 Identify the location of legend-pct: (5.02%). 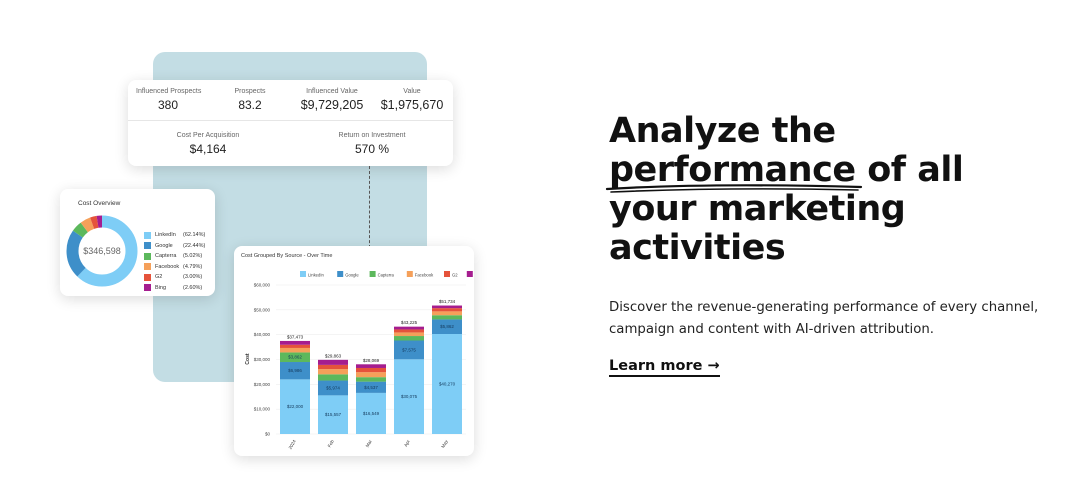
(193, 256).